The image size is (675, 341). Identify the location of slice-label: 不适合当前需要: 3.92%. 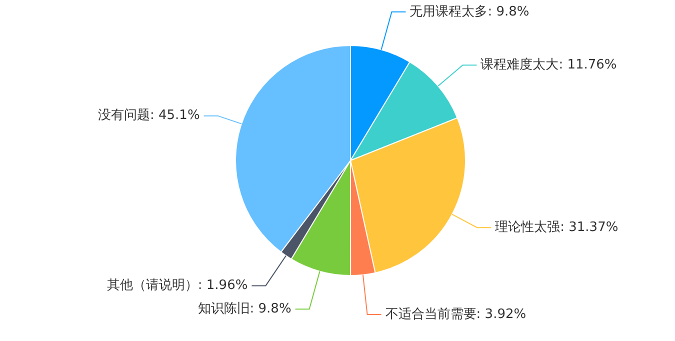
(455, 314).